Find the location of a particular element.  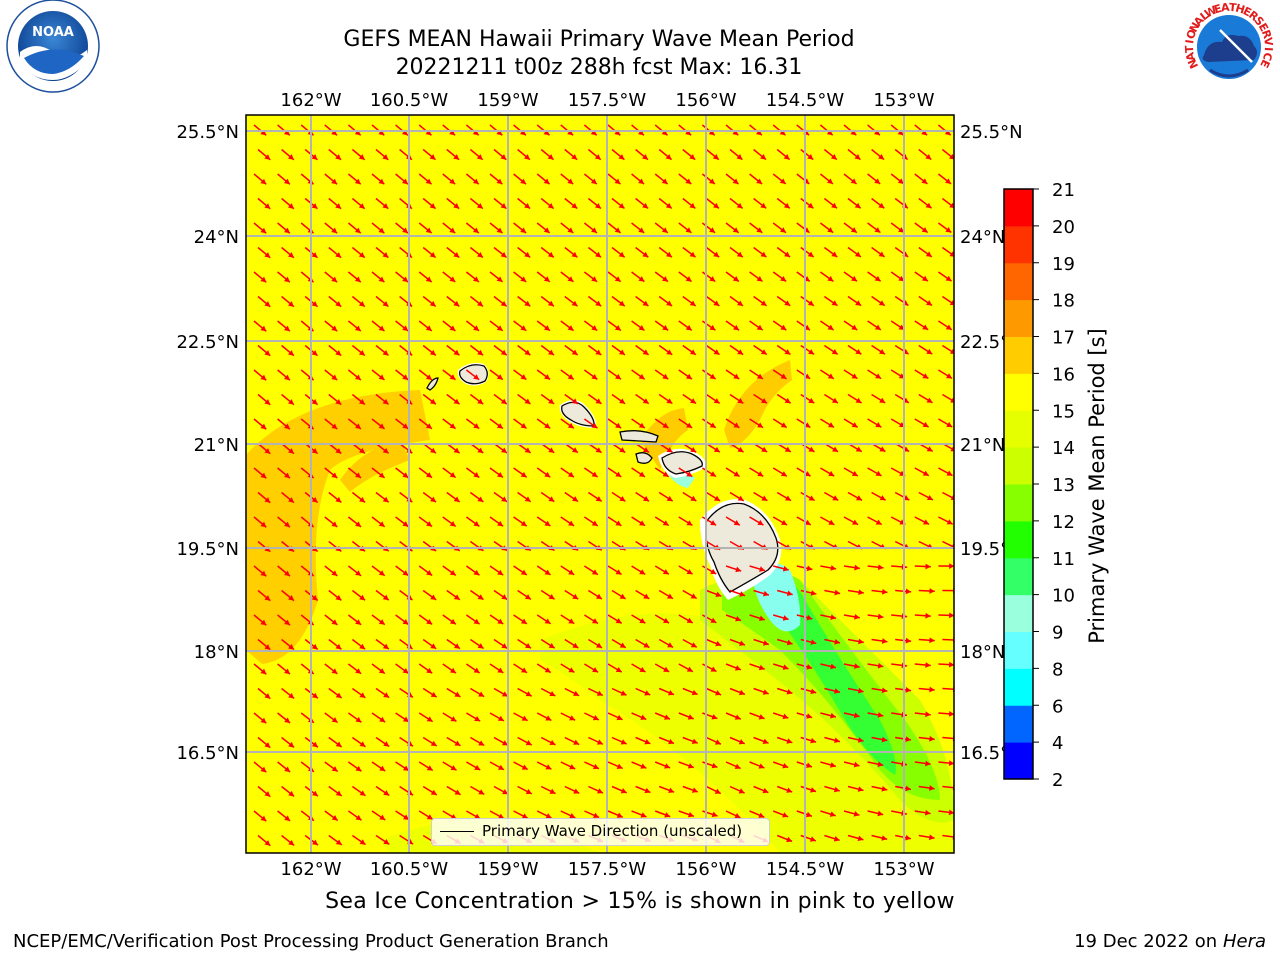

nws-ring-letter: I is located at coordinates (1189, 42).